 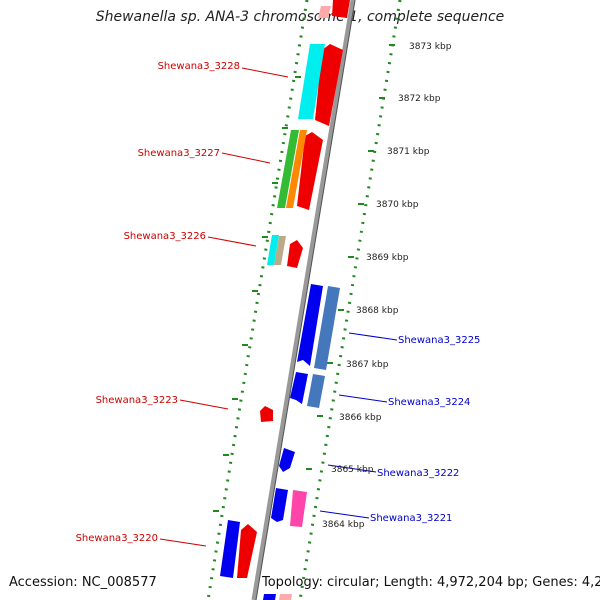 I want to click on gene-label: Shewana3_3225, so click(x=439, y=340).